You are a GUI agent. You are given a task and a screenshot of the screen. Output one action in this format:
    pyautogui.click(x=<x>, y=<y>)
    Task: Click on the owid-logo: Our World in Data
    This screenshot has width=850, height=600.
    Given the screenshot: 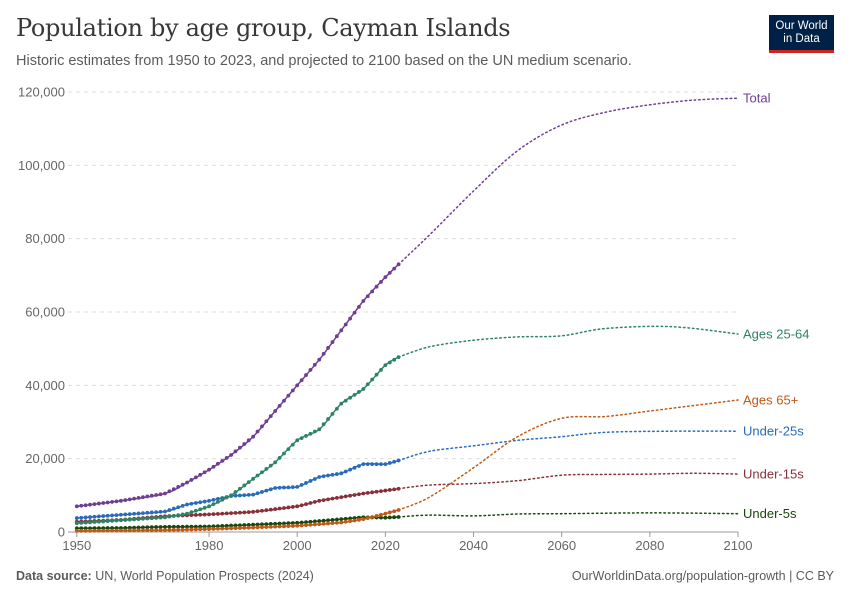 What is the action you would take?
    pyautogui.click(x=801, y=34)
    